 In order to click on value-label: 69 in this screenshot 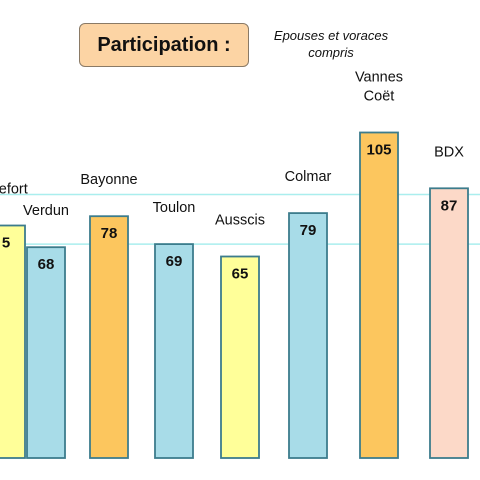, I will do `click(174, 261)`.